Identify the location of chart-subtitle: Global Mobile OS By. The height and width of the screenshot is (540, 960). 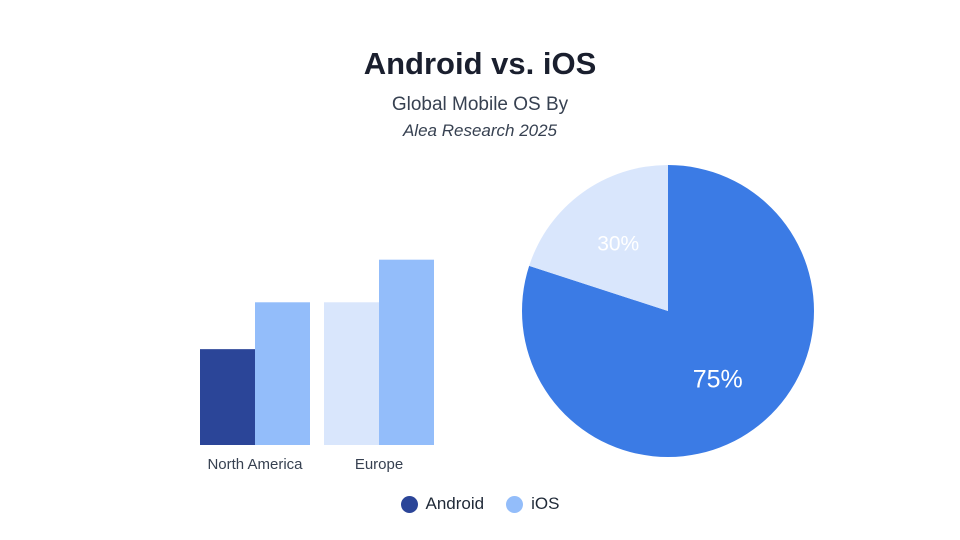
(480, 104).